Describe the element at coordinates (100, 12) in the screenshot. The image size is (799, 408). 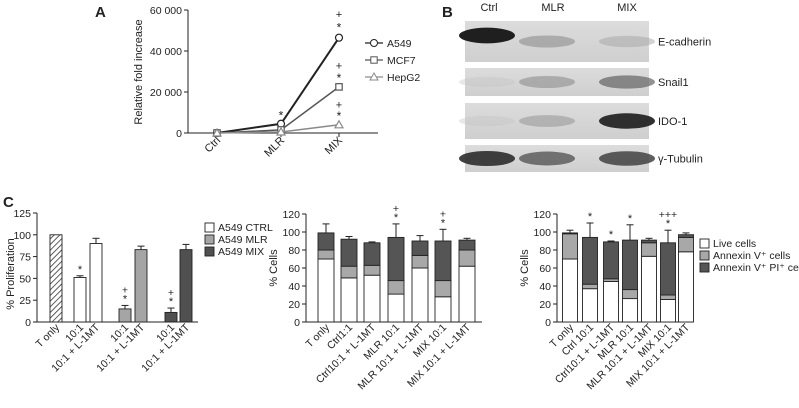
I see `panel-label-a: A` at that location.